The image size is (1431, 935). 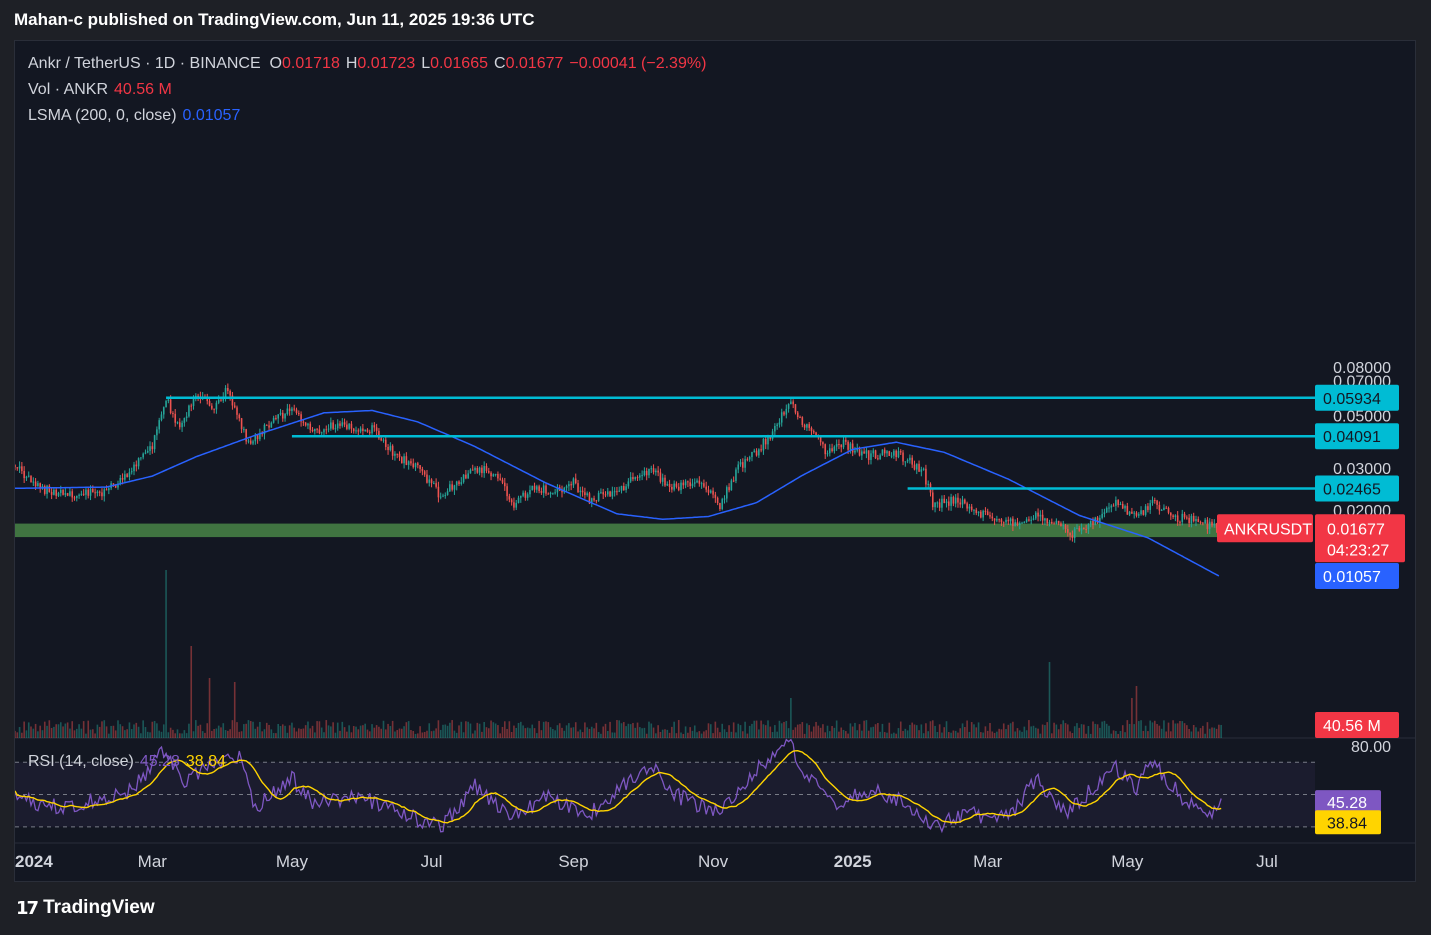 I want to click on volume-label: Vol · ANKR, so click(x=68, y=89).